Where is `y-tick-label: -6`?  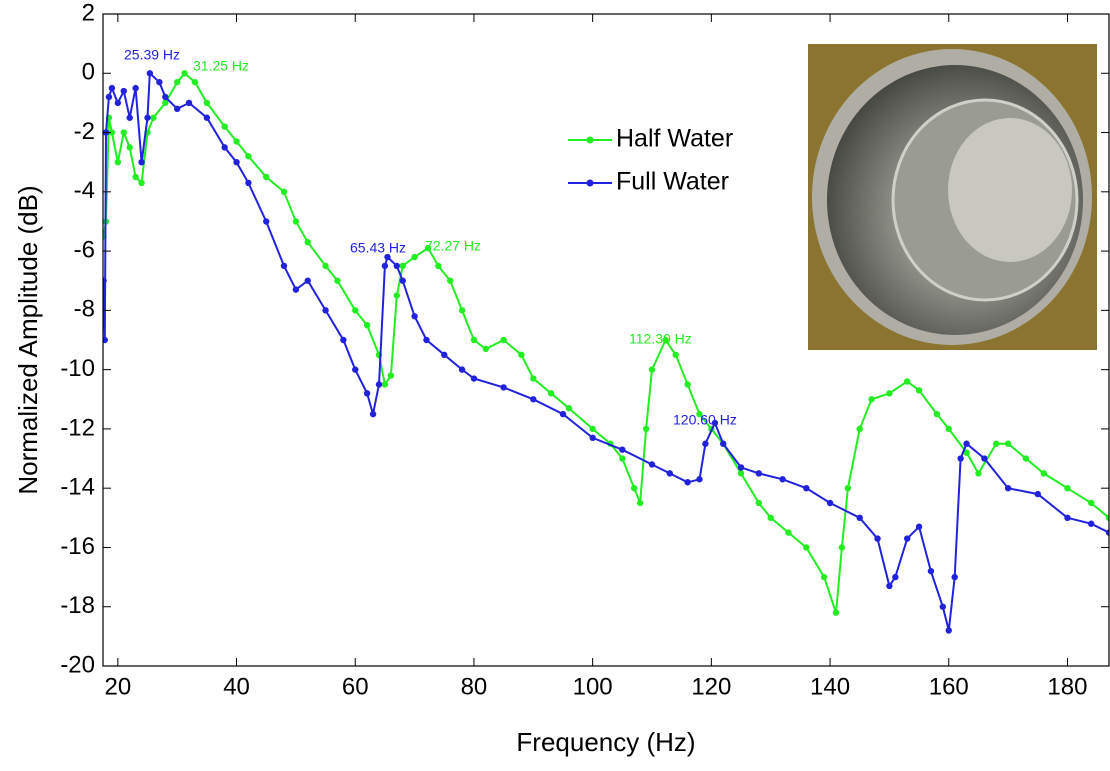
y-tick-label: -6 is located at coordinates (84, 249).